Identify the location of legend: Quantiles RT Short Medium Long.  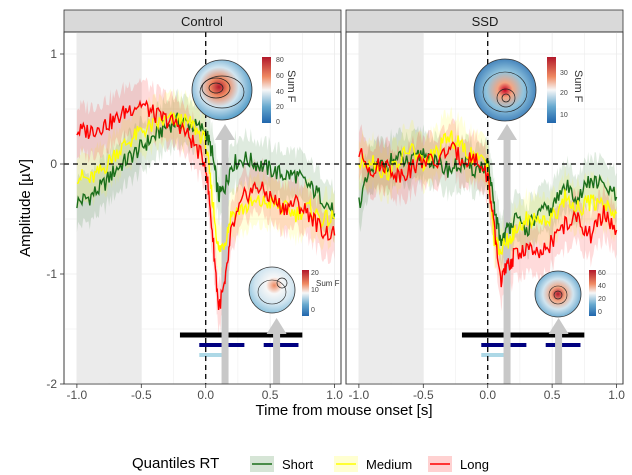
(310, 463).